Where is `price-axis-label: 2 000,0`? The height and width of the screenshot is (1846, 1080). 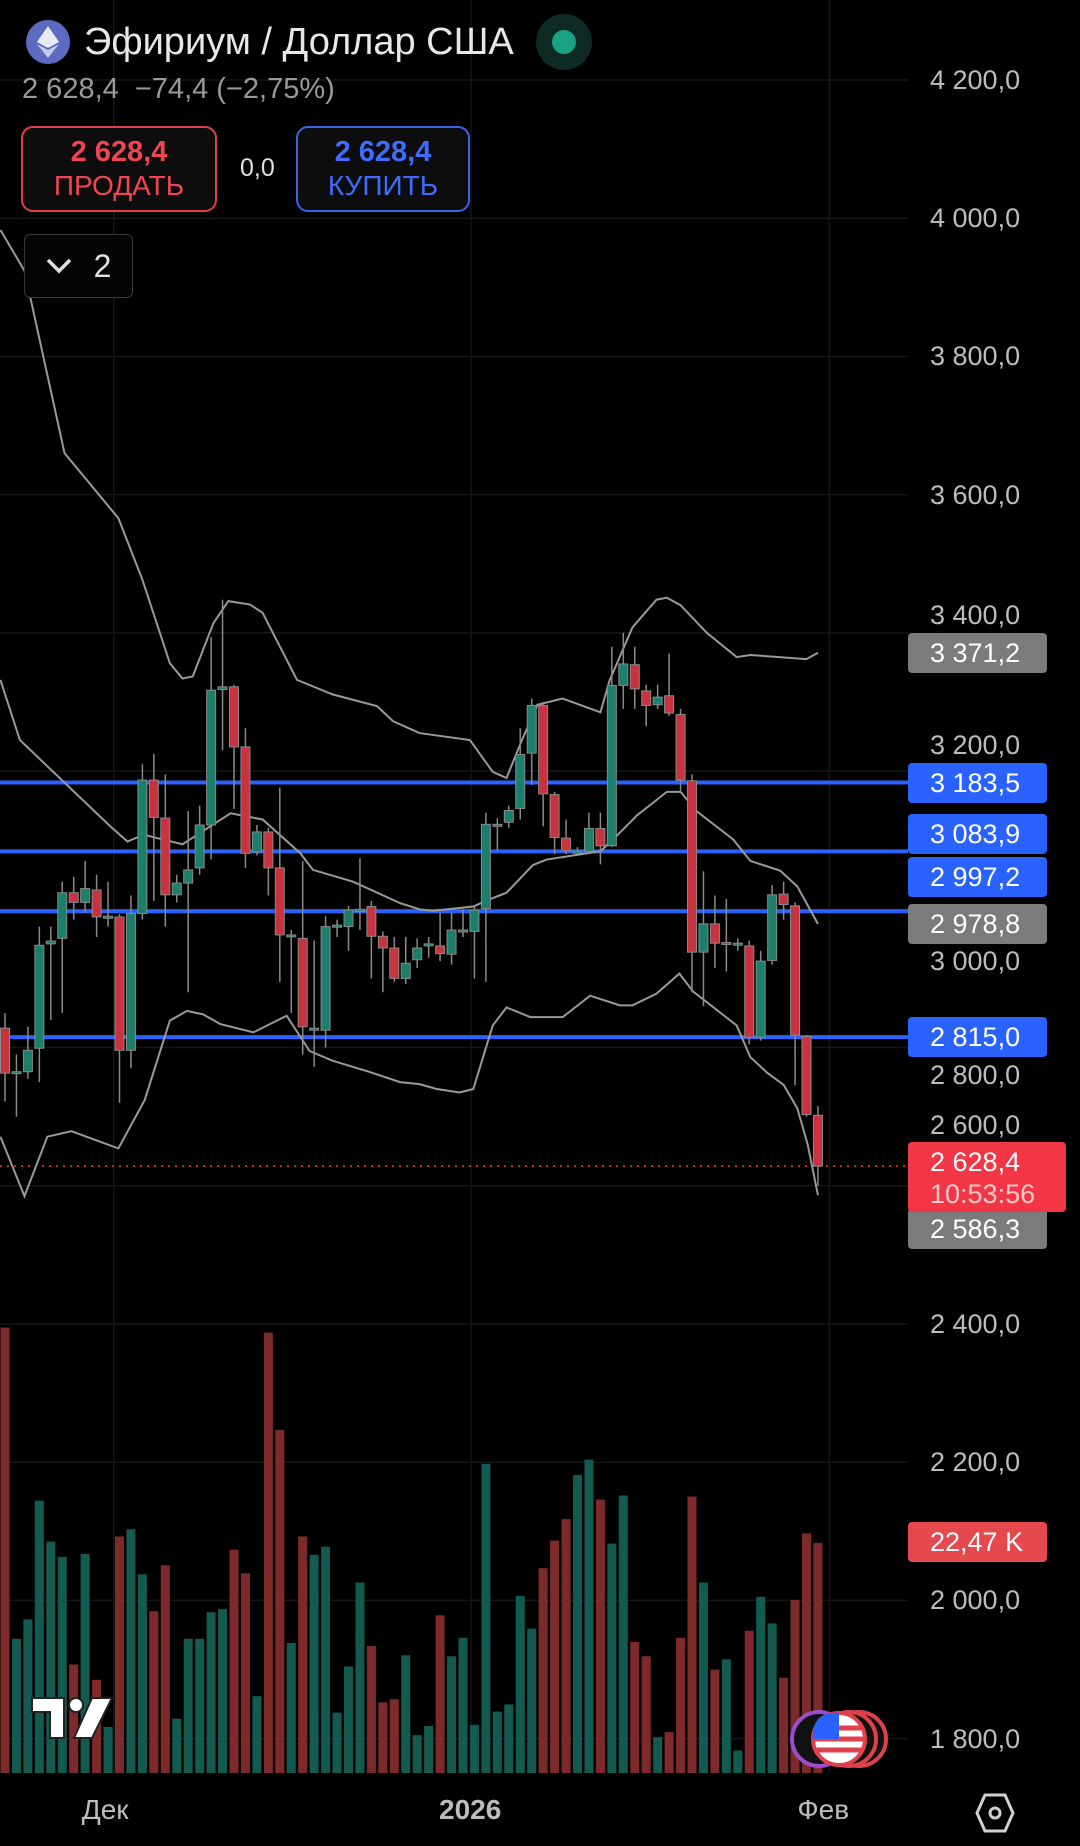 price-axis-label: 2 000,0 is located at coordinates (975, 1600).